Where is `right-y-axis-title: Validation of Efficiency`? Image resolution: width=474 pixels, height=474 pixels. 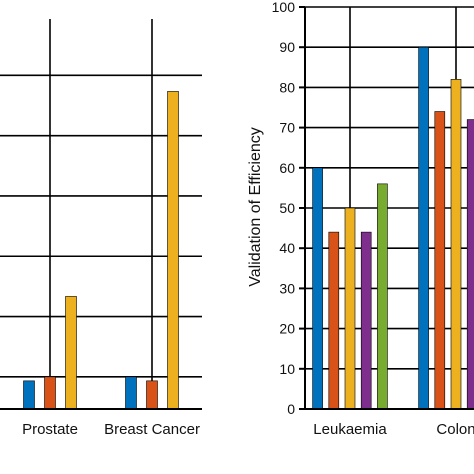 right-y-axis-title: Validation of Efficiency is located at coordinates (255, 207).